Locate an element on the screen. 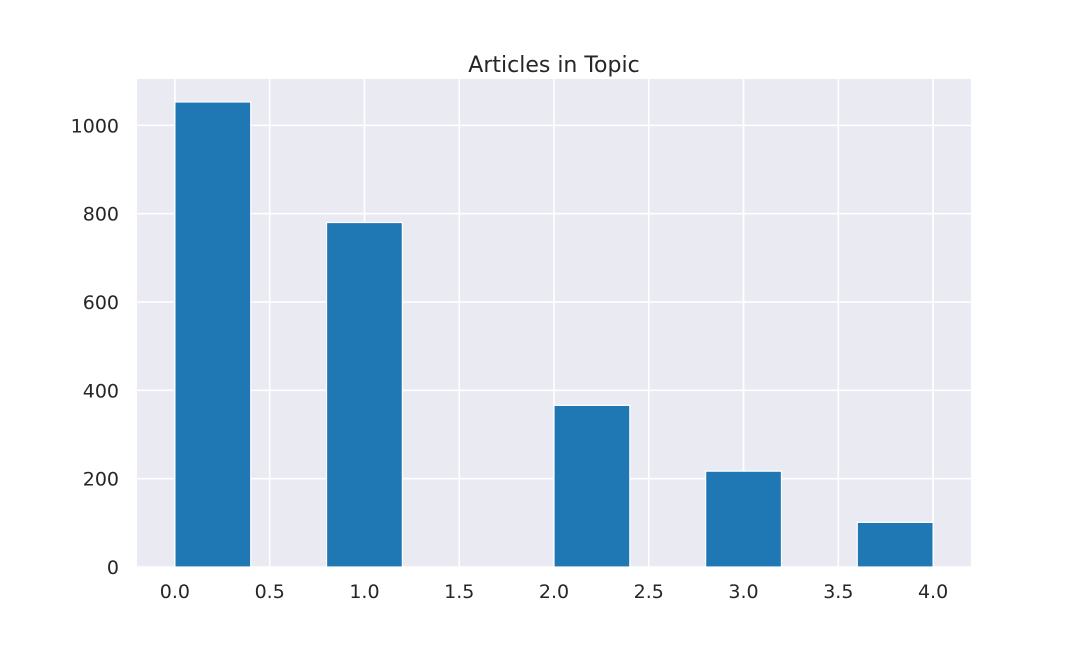 Image resolution: width=1080 pixels, height=648 pixels. x-tick-label: 3.0 is located at coordinates (743, 592).